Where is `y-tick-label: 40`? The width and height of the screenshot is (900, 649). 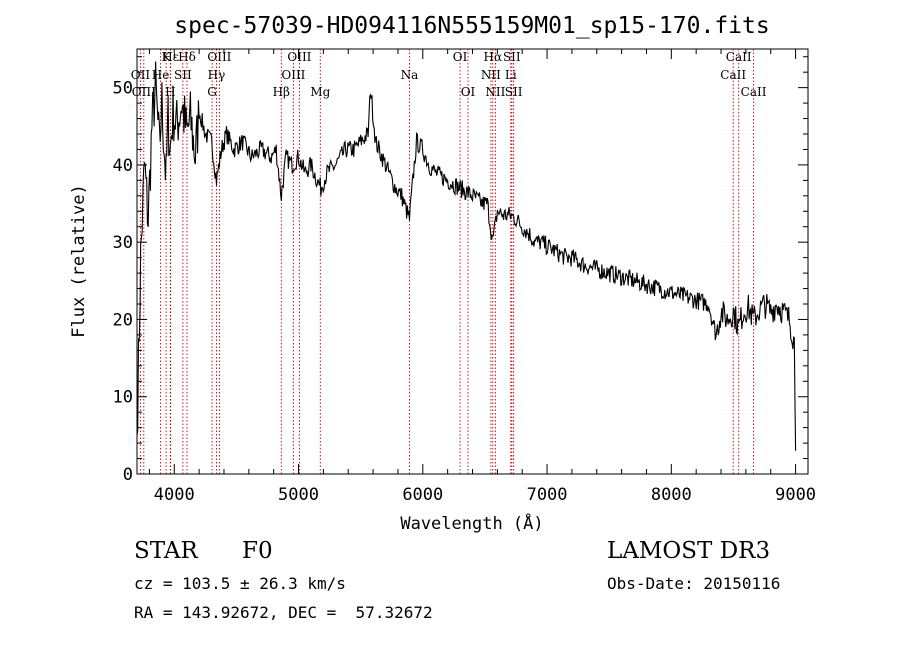
y-tick-label: 40 is located at coordinates (123, 166).